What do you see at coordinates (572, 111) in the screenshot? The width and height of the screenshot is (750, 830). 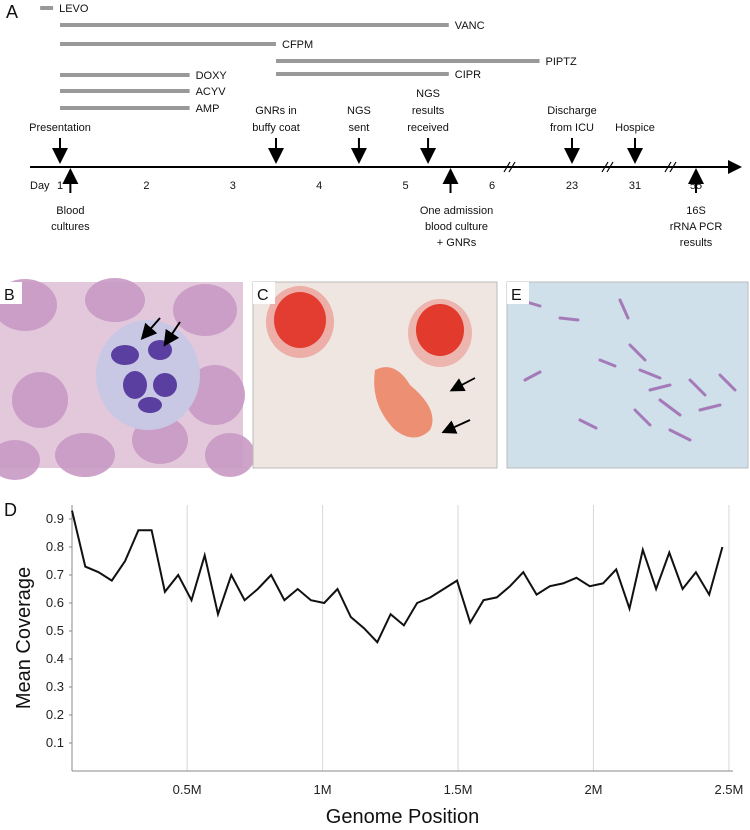 I see `event-label: Discharge` at bounding box center [572, 111].